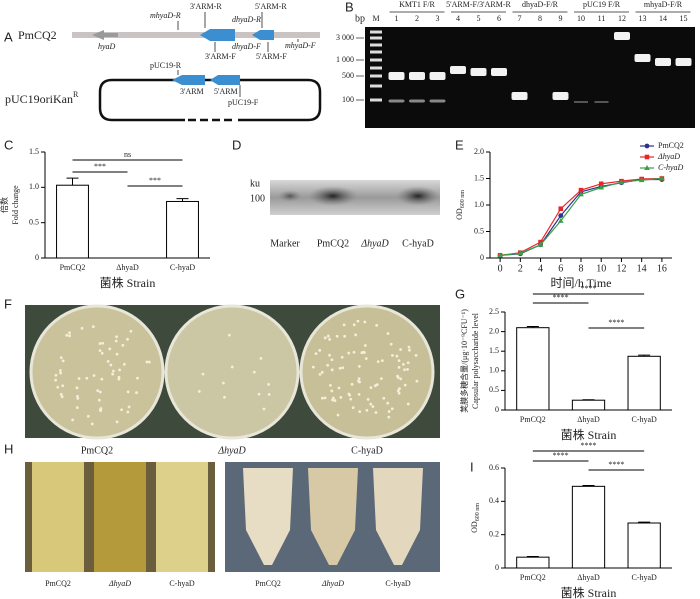 The height and width of the screenshot is (599, 700). I want to click on blot-lane: C-hyaD, so click(418, 243).